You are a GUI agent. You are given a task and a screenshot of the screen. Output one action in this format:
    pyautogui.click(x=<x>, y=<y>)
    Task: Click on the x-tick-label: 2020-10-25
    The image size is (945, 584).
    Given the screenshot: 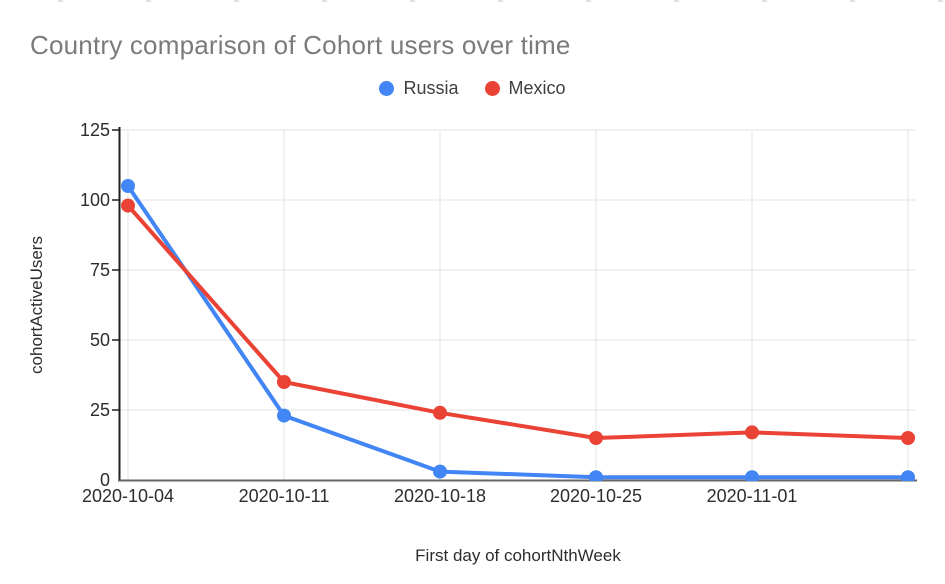 What is the action you would take?
    pyautogui.click(x=596, y=496)
    